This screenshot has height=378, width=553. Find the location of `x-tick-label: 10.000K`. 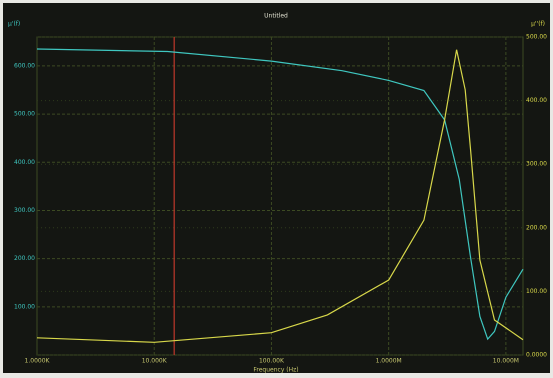

x-tick-label: 10.000K is located at coordinates (155, 361).